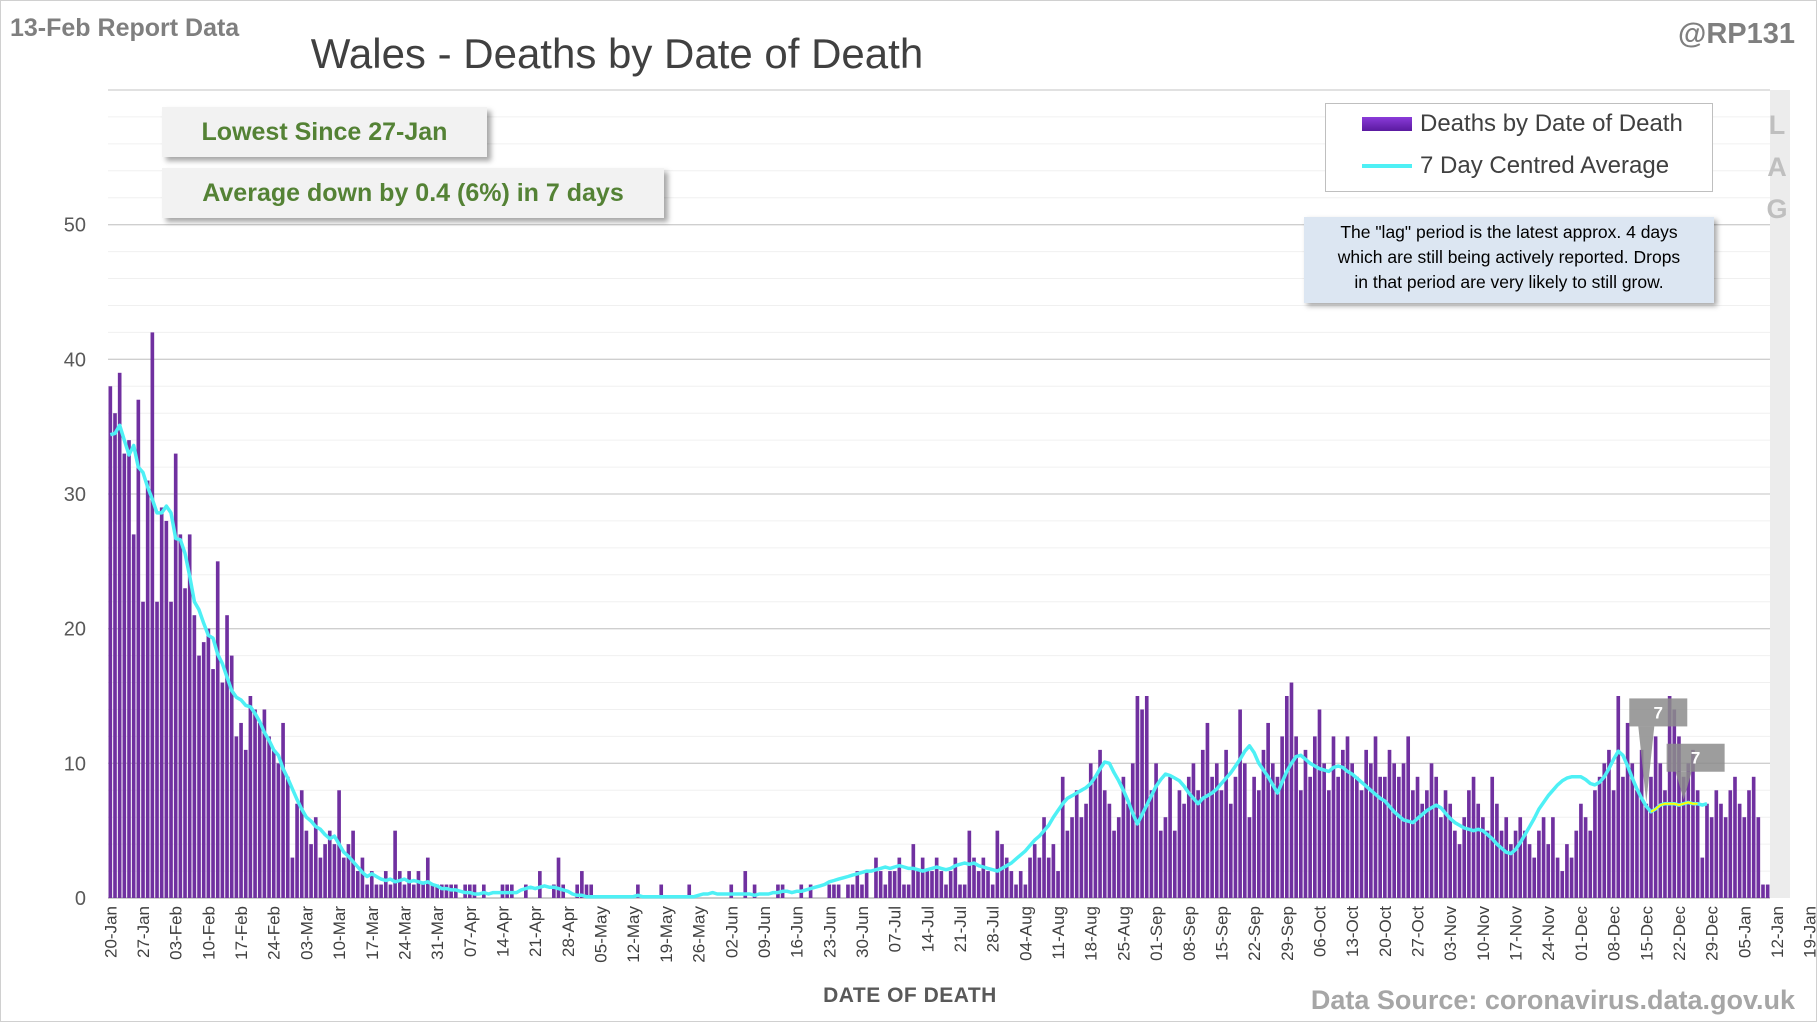 The height and width of the screenshot is (1022, 1817). Describe the element at coordinates (1695, 758) in the screenshot. I see `value-tag-label: 7` at that location.